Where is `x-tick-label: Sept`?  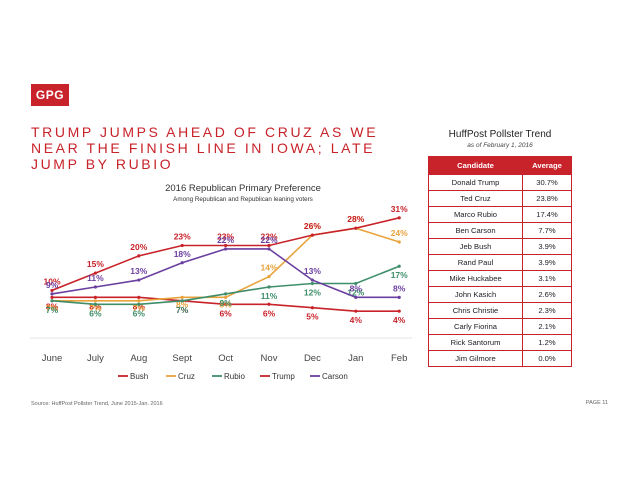
x-tick-label: Sept is located at coordinates (182, 358).